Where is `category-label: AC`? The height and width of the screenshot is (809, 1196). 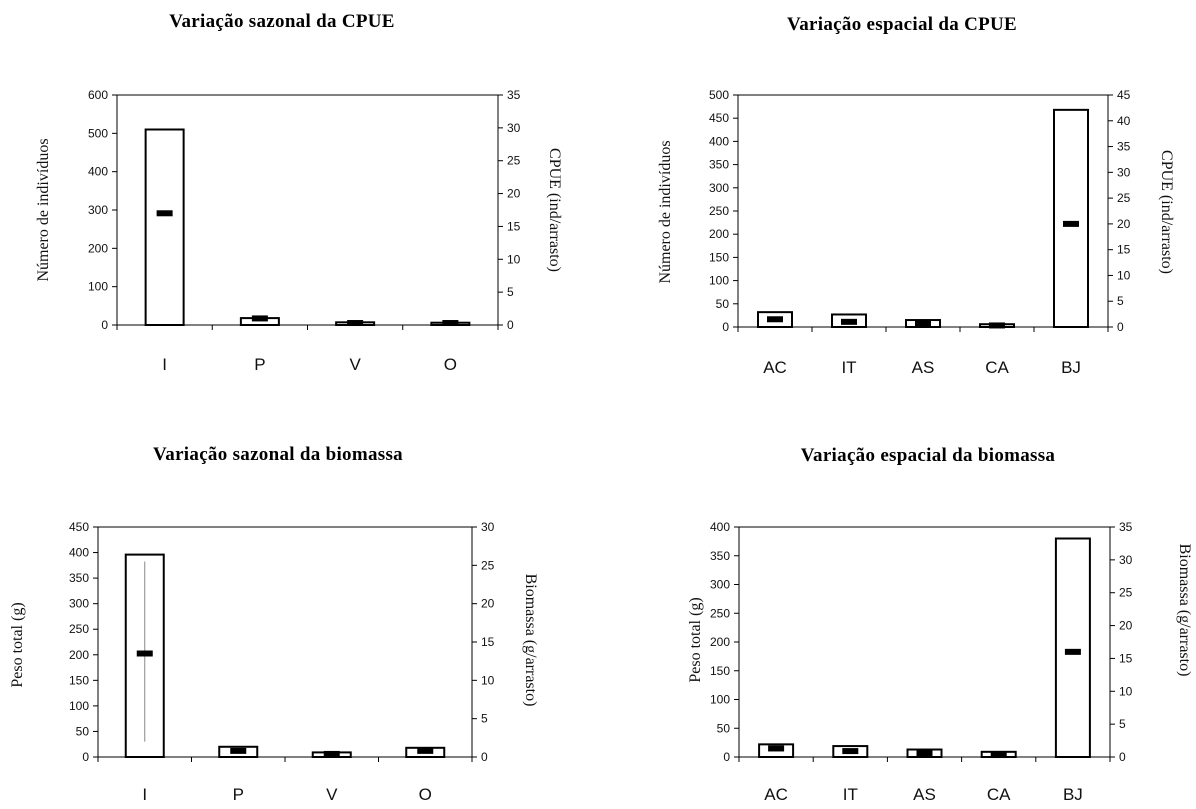
category-label: AC is located at coordinates (776, 794).